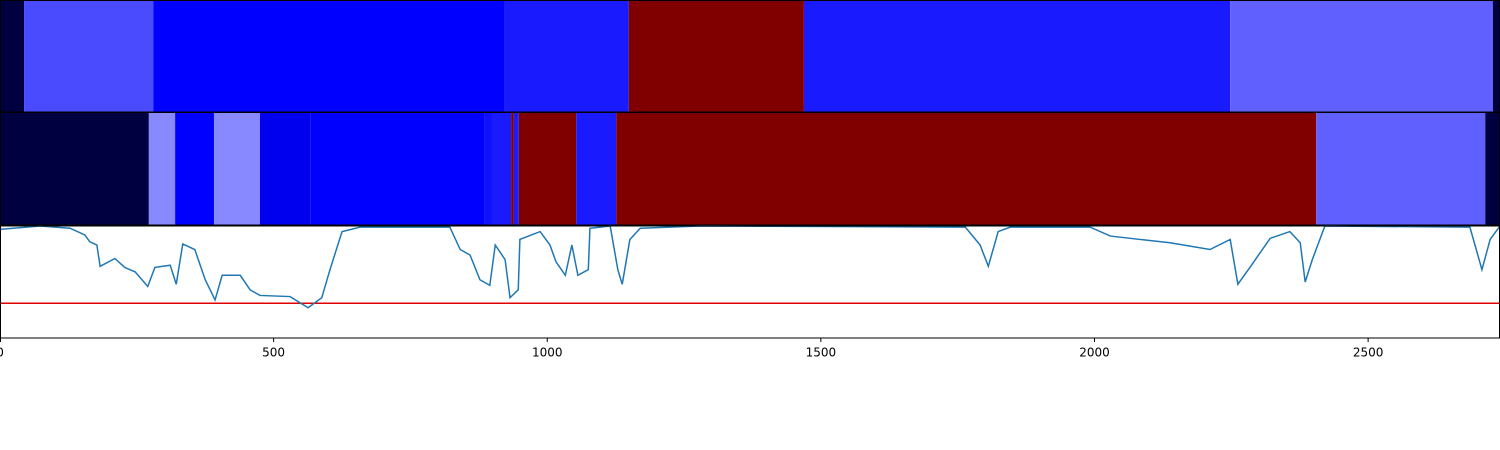  What do you see at coordinates (2, 353) in the screenshot?
I see `x-tick-label: 0` at bounding box center [2, 353].